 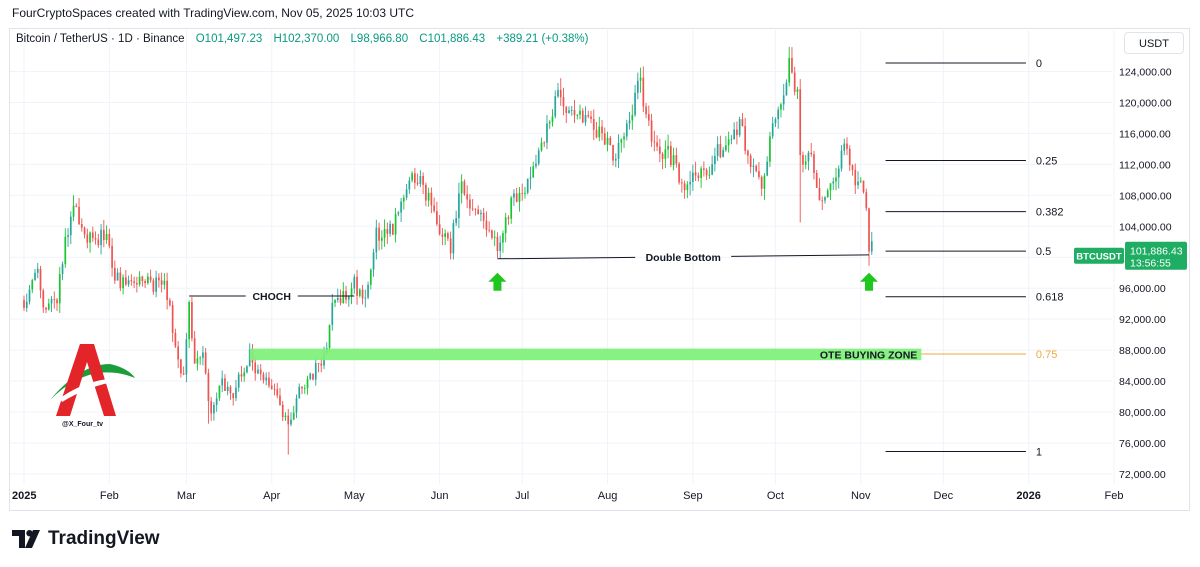 I want to click on fib-level-label: 1, so click(x=1039, y=453).